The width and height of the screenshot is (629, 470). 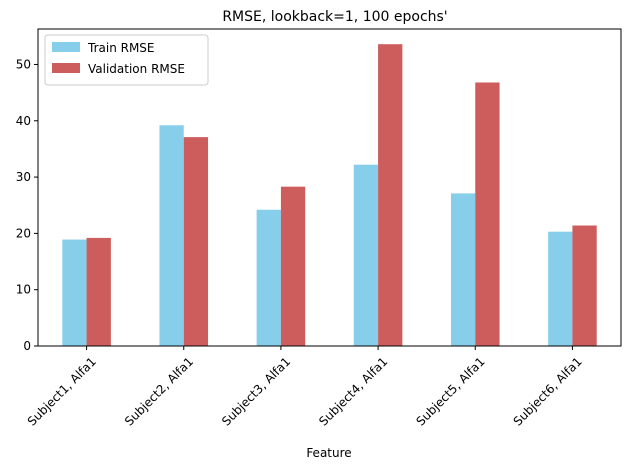 I want to click on chart-title: RMSE, lookback=1, 100 epochs', so click(x=334, y=17).